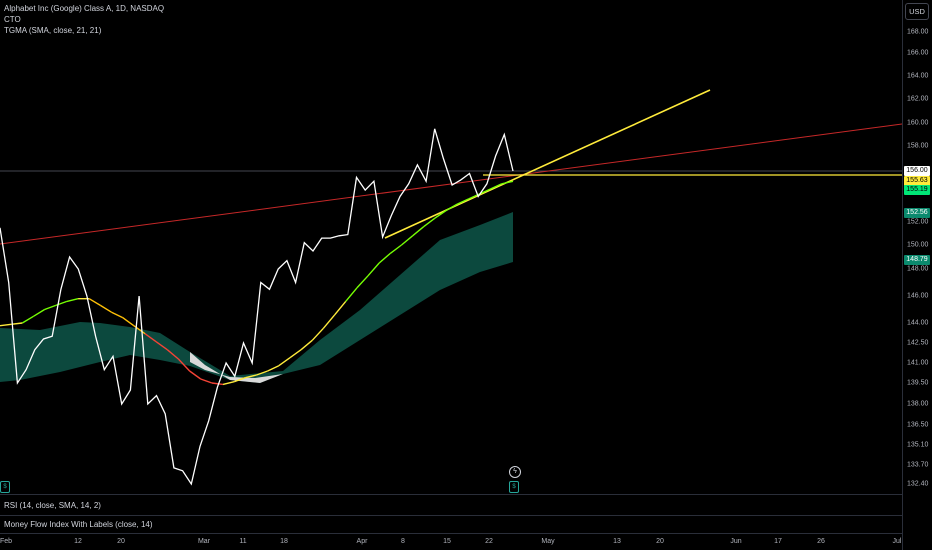 The width and height of the screenshot is (932, 550). I want to click on price-badge: 148.79, so click(917, 260).